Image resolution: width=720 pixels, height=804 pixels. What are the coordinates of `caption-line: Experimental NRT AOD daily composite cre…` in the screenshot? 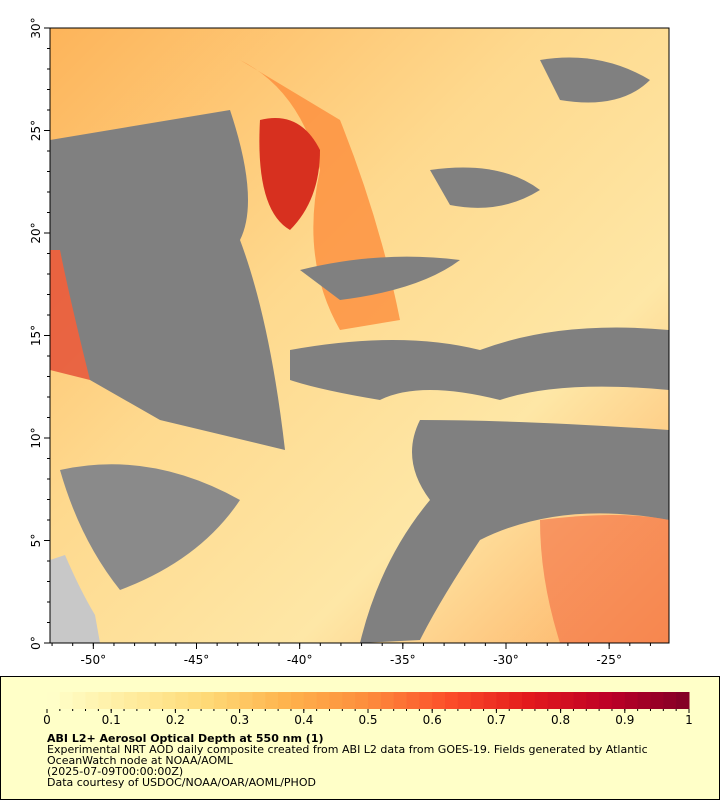 It's located at (347, 749).